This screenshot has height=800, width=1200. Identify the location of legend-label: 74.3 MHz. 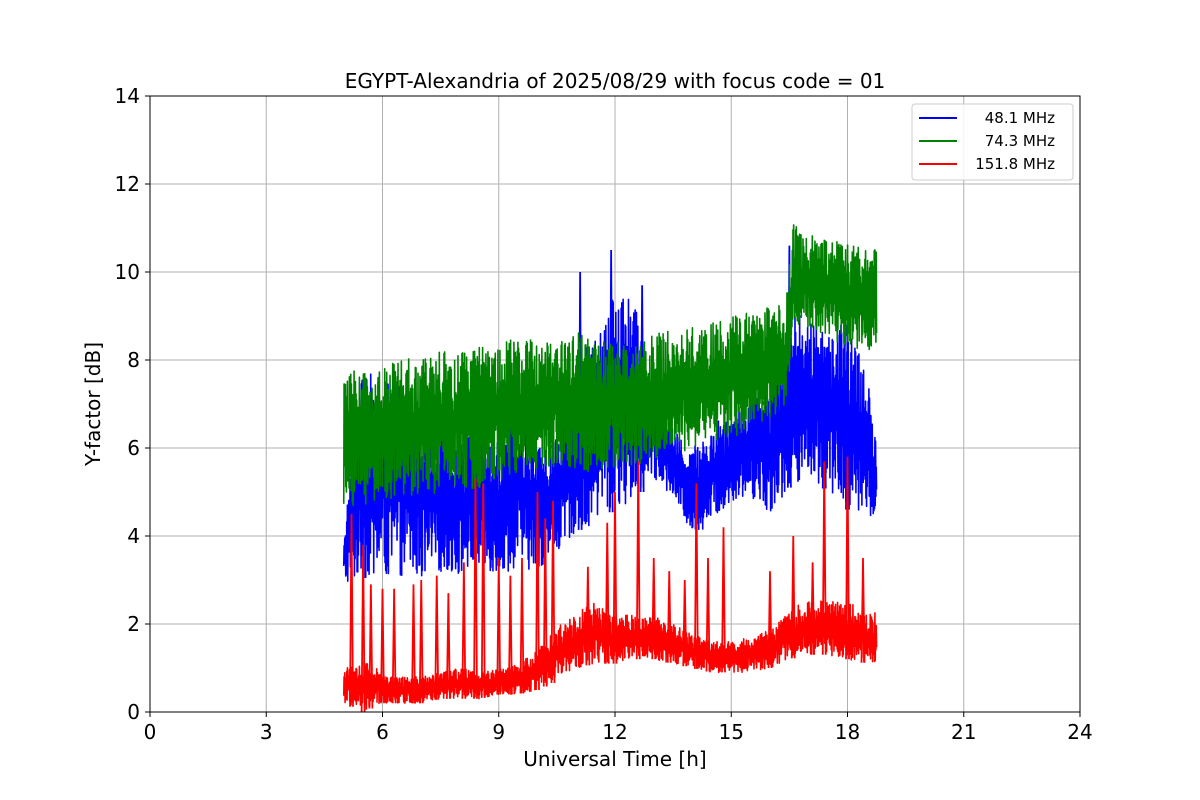
(1020, 141).